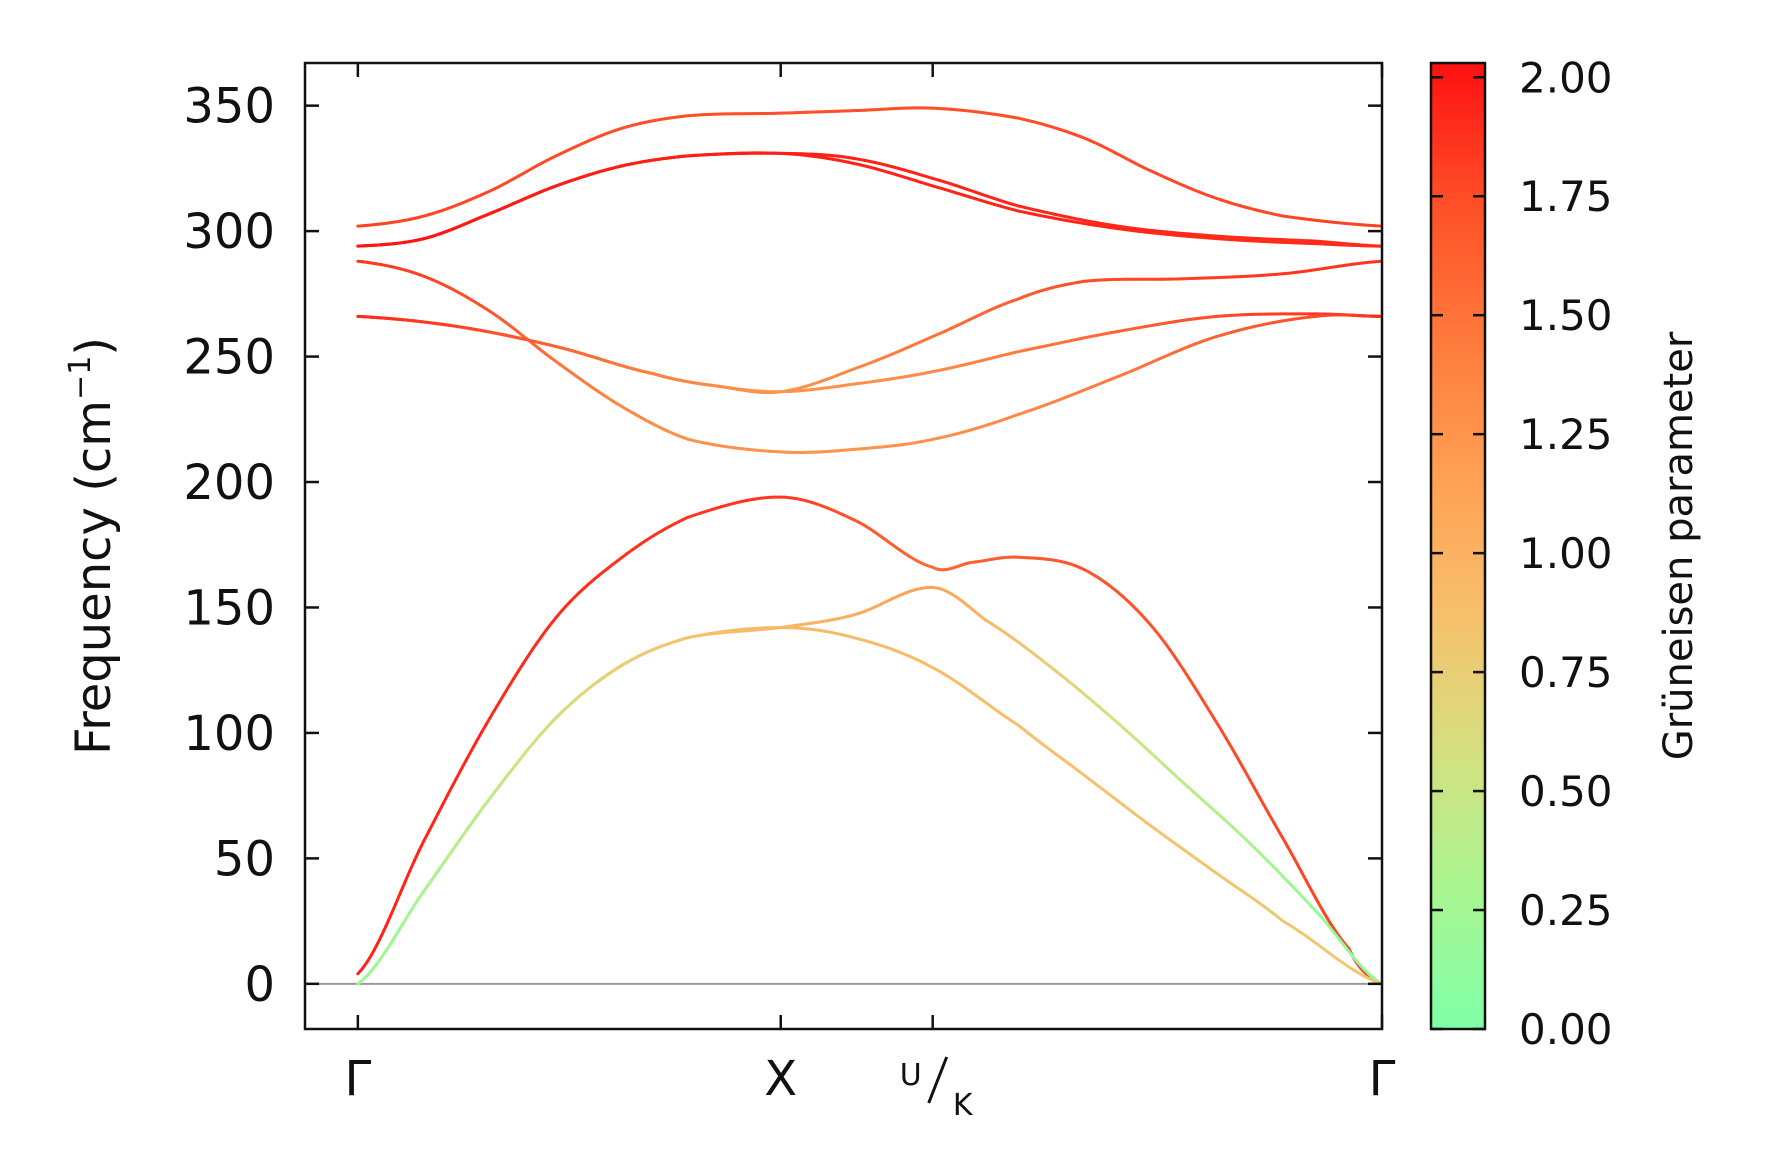  Describe the element at coordinates (259, 985) in the screenshot. I see `y-tick-label: 0` at that location.